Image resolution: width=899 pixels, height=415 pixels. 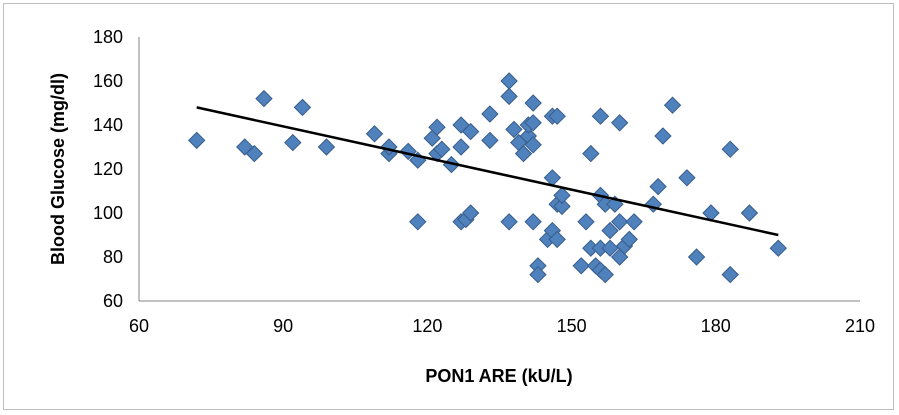 I want to click on x-tick-labels: 60 90 120 150 180 210, so click(x=502, y=326).